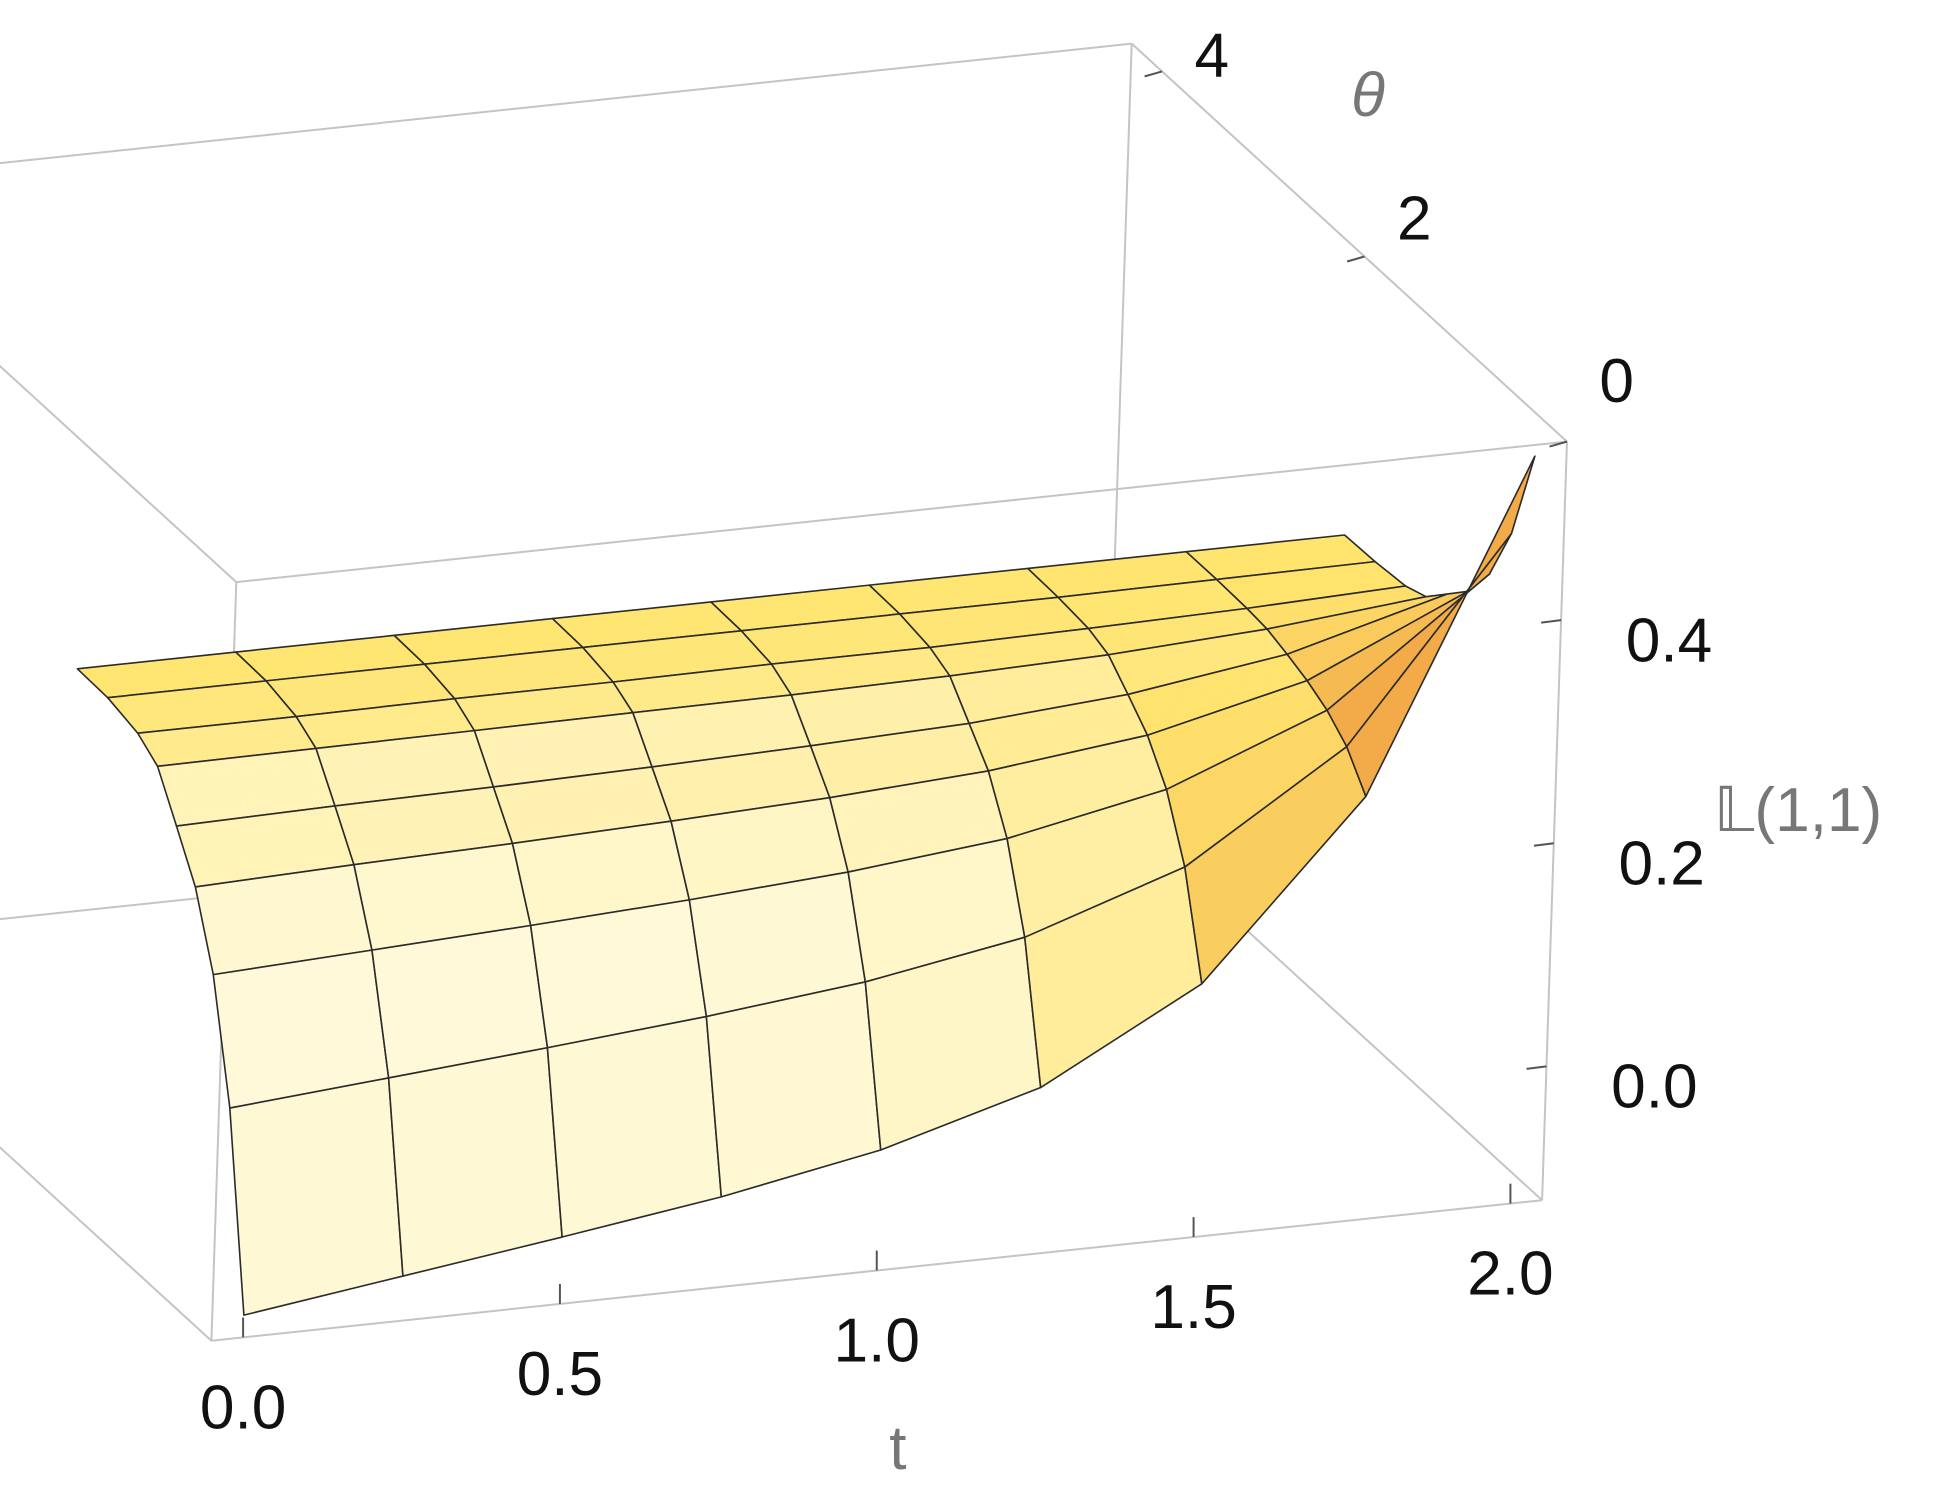 The image size is (1950, 1510). What do you see at coordinates (1669, 640) in the screenshot?
I see `z-tick-label: 0.4` at bounding box center [1669, 640].